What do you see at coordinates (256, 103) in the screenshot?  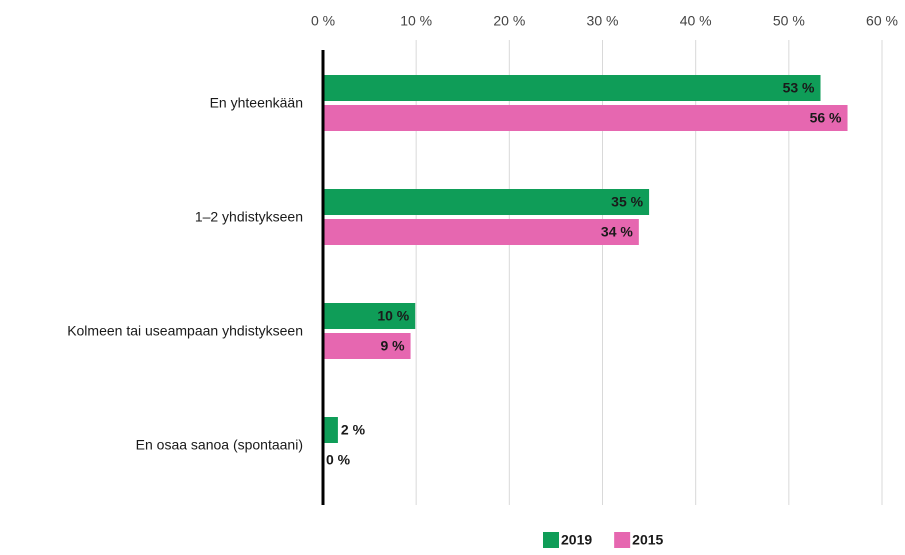 I see `y-tick-label: En yhteenkään` at bounding box center [256, 103].